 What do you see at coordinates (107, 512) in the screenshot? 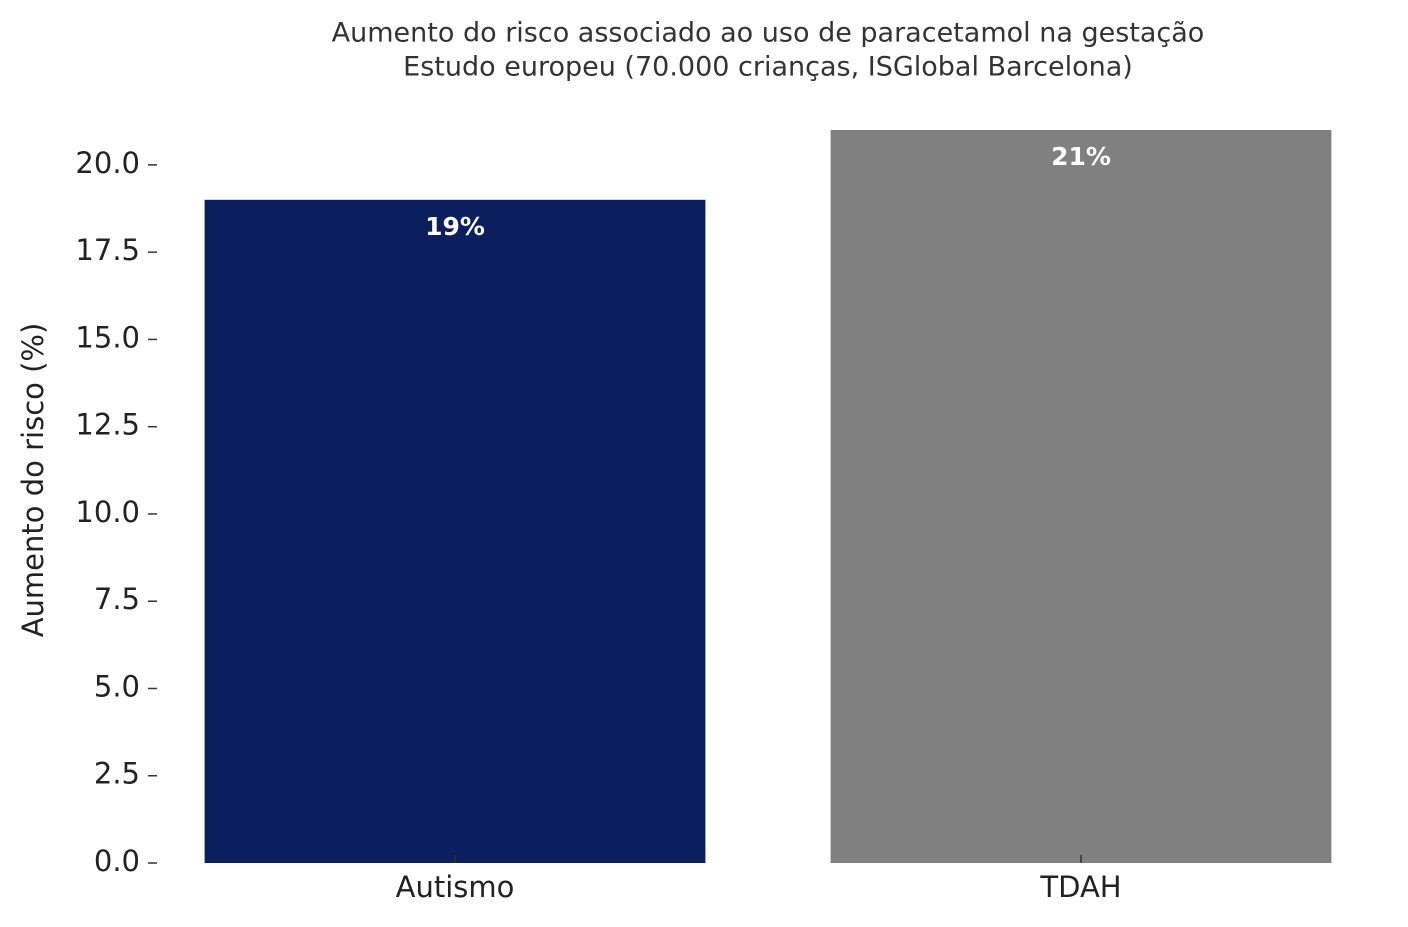
I see `y-tick-label: 10.0` at bounding box center [107, 512].